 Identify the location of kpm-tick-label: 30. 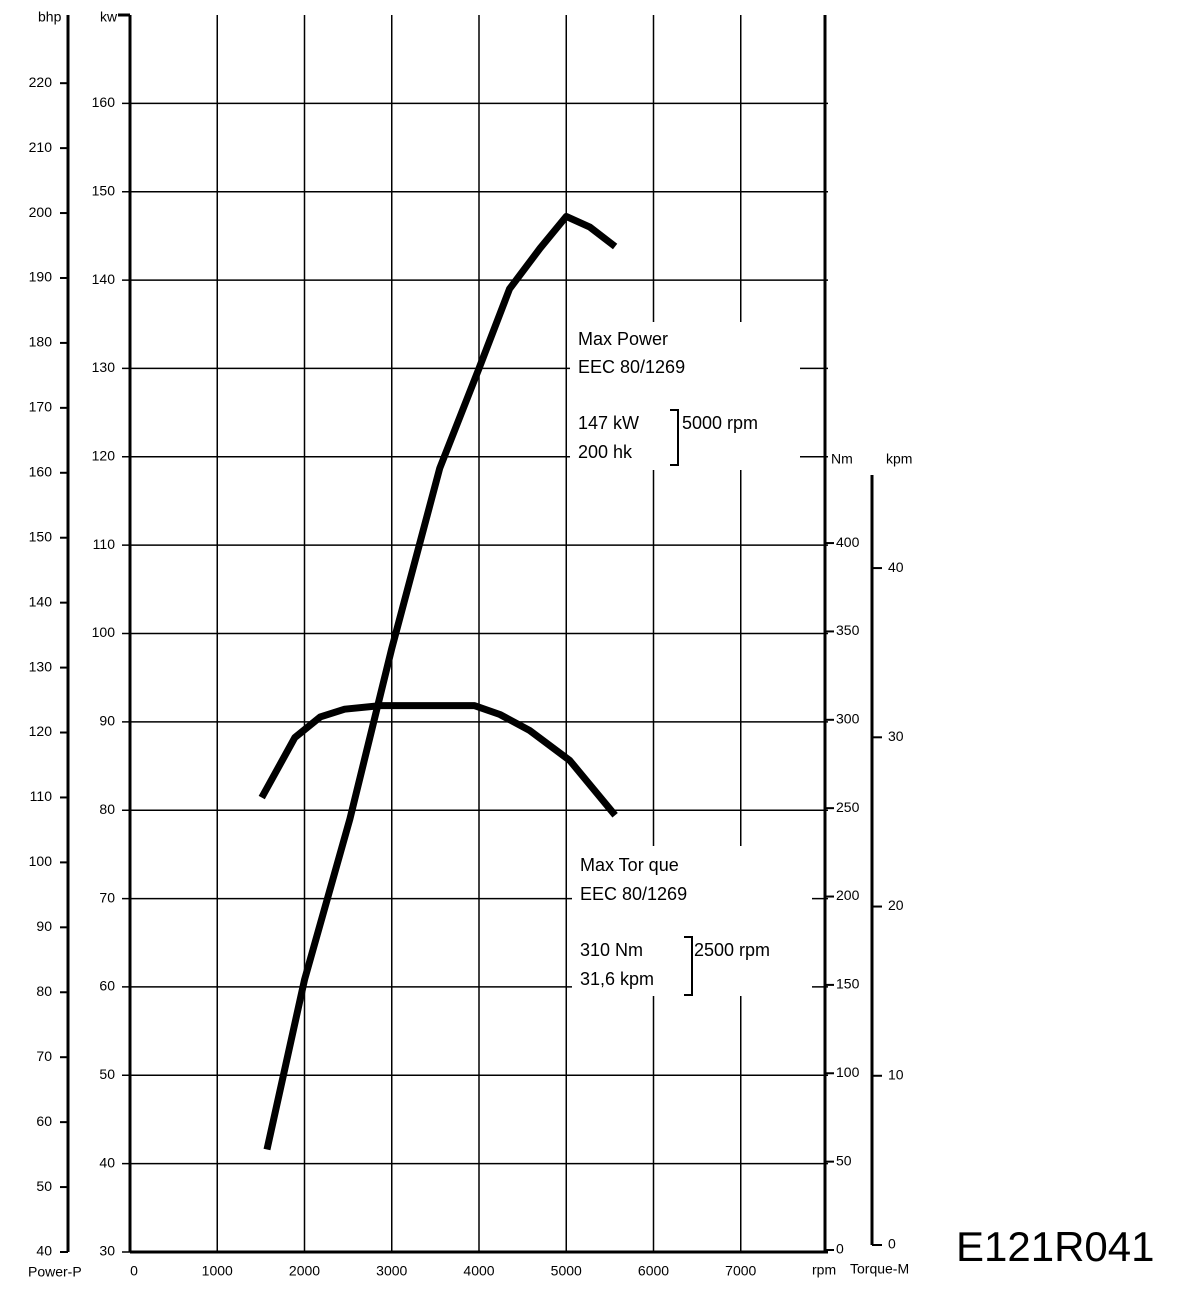
(896, 736).